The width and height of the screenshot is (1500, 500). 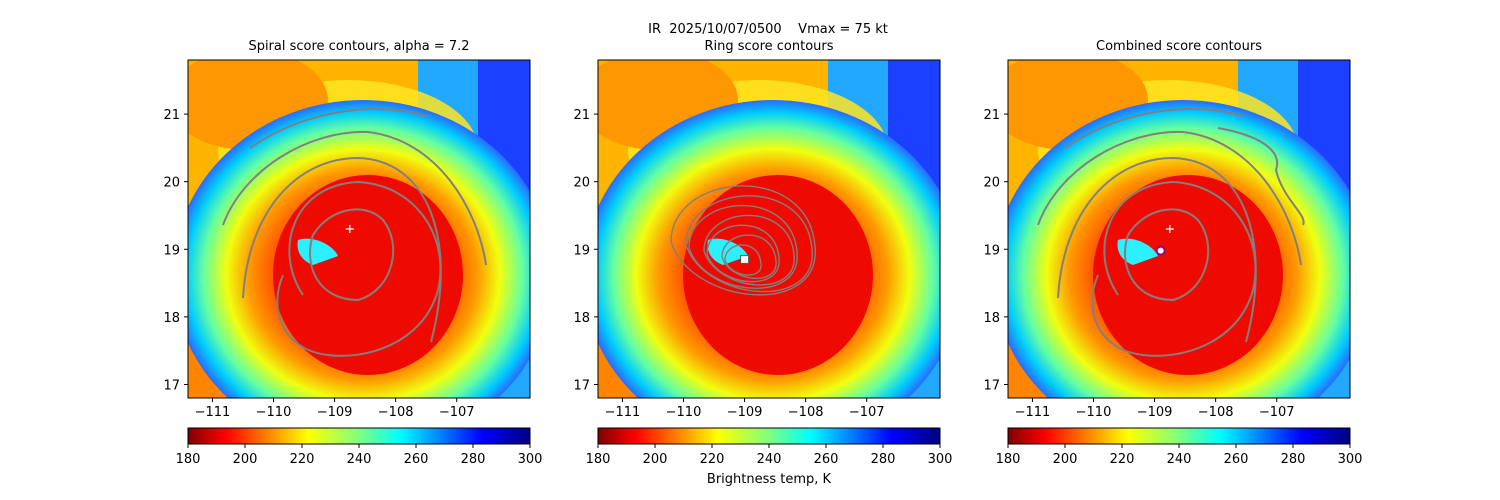 I want to click on colorbar-1: 180 200 220 240 260 280 300, so click(x=359, y=447).